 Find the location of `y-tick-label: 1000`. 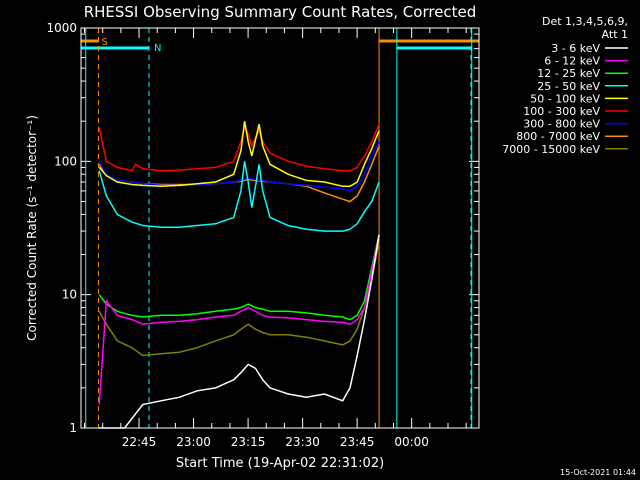

y-tick-label: 1000 is located at coordinates (61, 28).